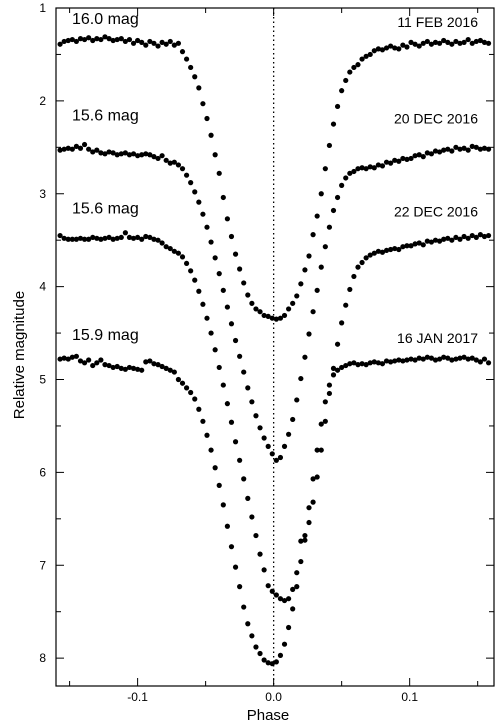 This screenshot has width=501, height=726. What do you see at coordinates (436, 212) in the screenshot?
I see `date-label: 22 DEC 2016` at bounding box center [436, 212].